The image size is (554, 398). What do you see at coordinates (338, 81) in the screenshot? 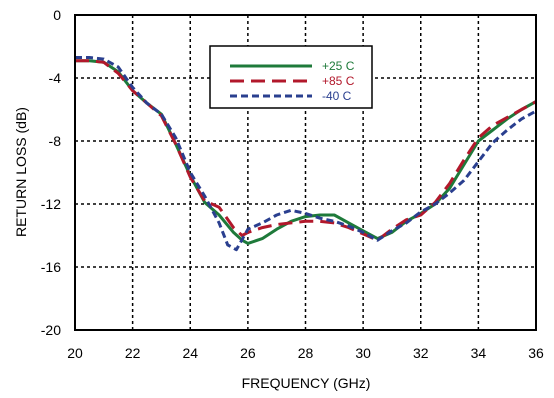
I see `legend-label-1: +85 C` at bounding box center [338, 81].